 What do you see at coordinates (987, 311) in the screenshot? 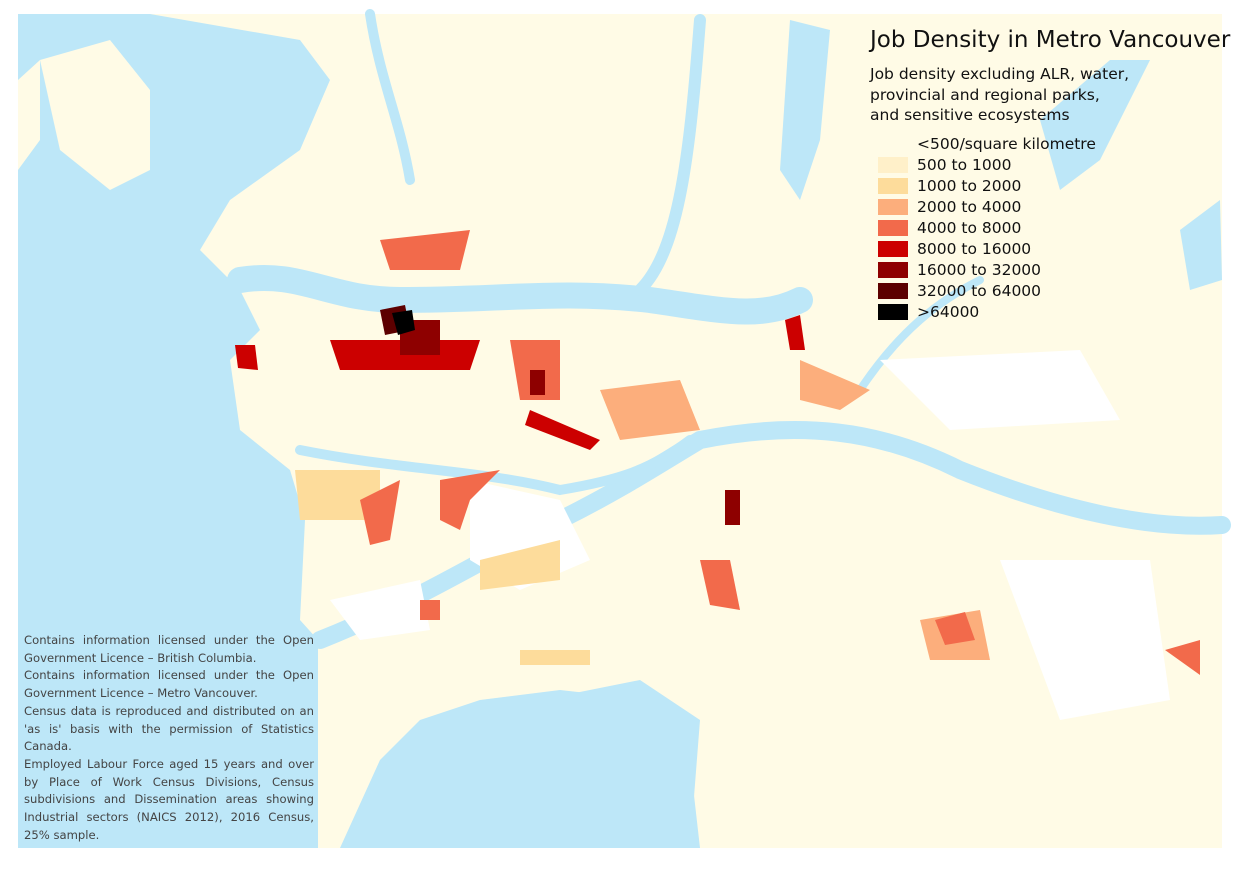
I see `legend-item: >64000` at bounding box center [987, 311].